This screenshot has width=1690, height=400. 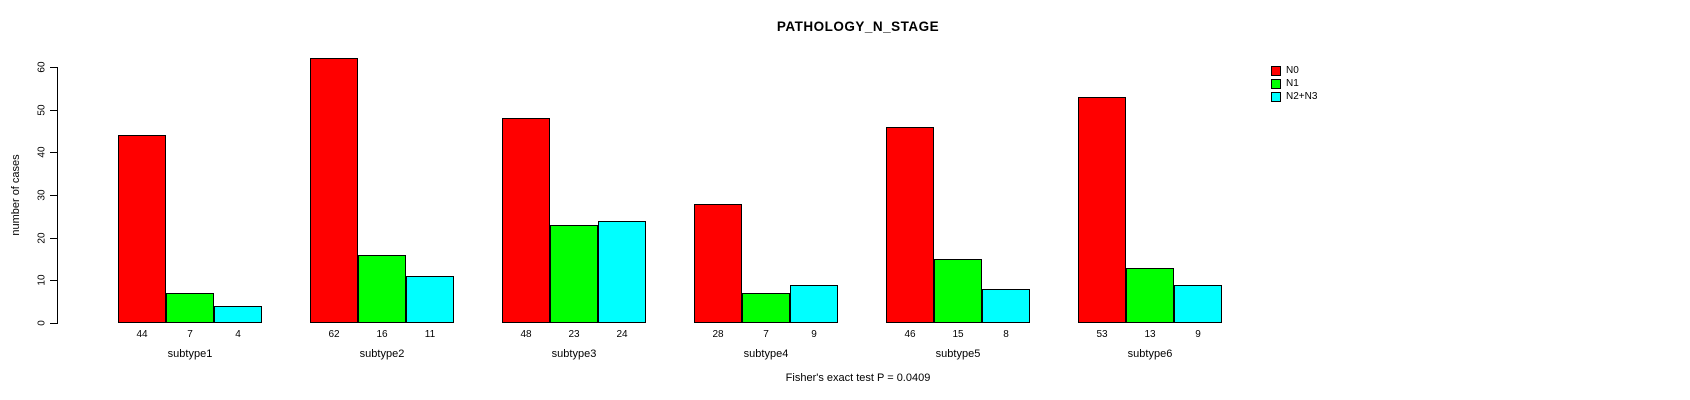 What do you see at coordinates (526, 334) in the screenshot?
I see `bar-value-label: 48` at bounding box center [526, 334].